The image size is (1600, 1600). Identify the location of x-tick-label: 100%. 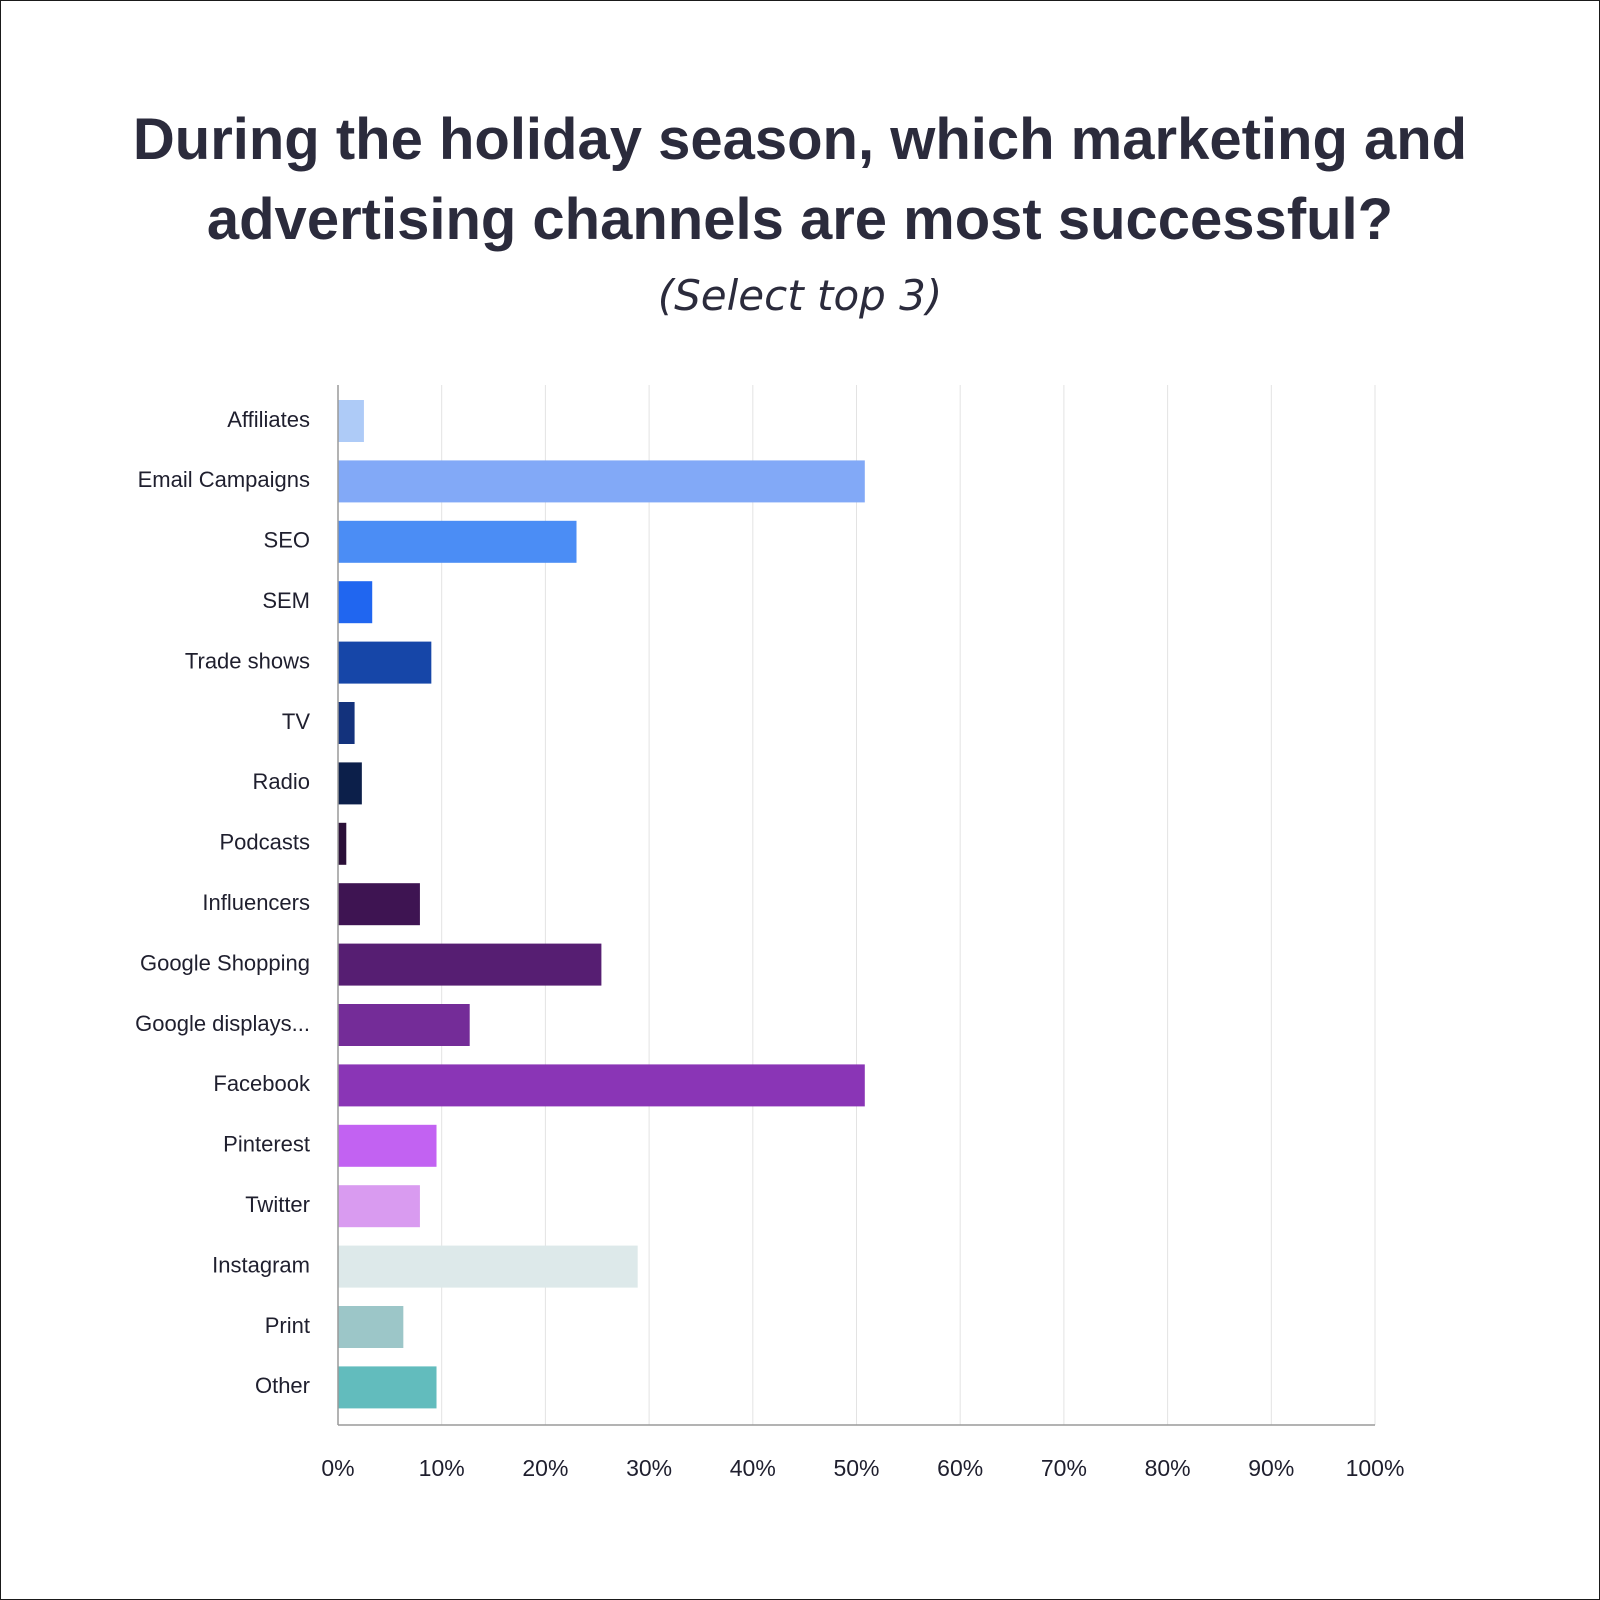
(1375, 1468).